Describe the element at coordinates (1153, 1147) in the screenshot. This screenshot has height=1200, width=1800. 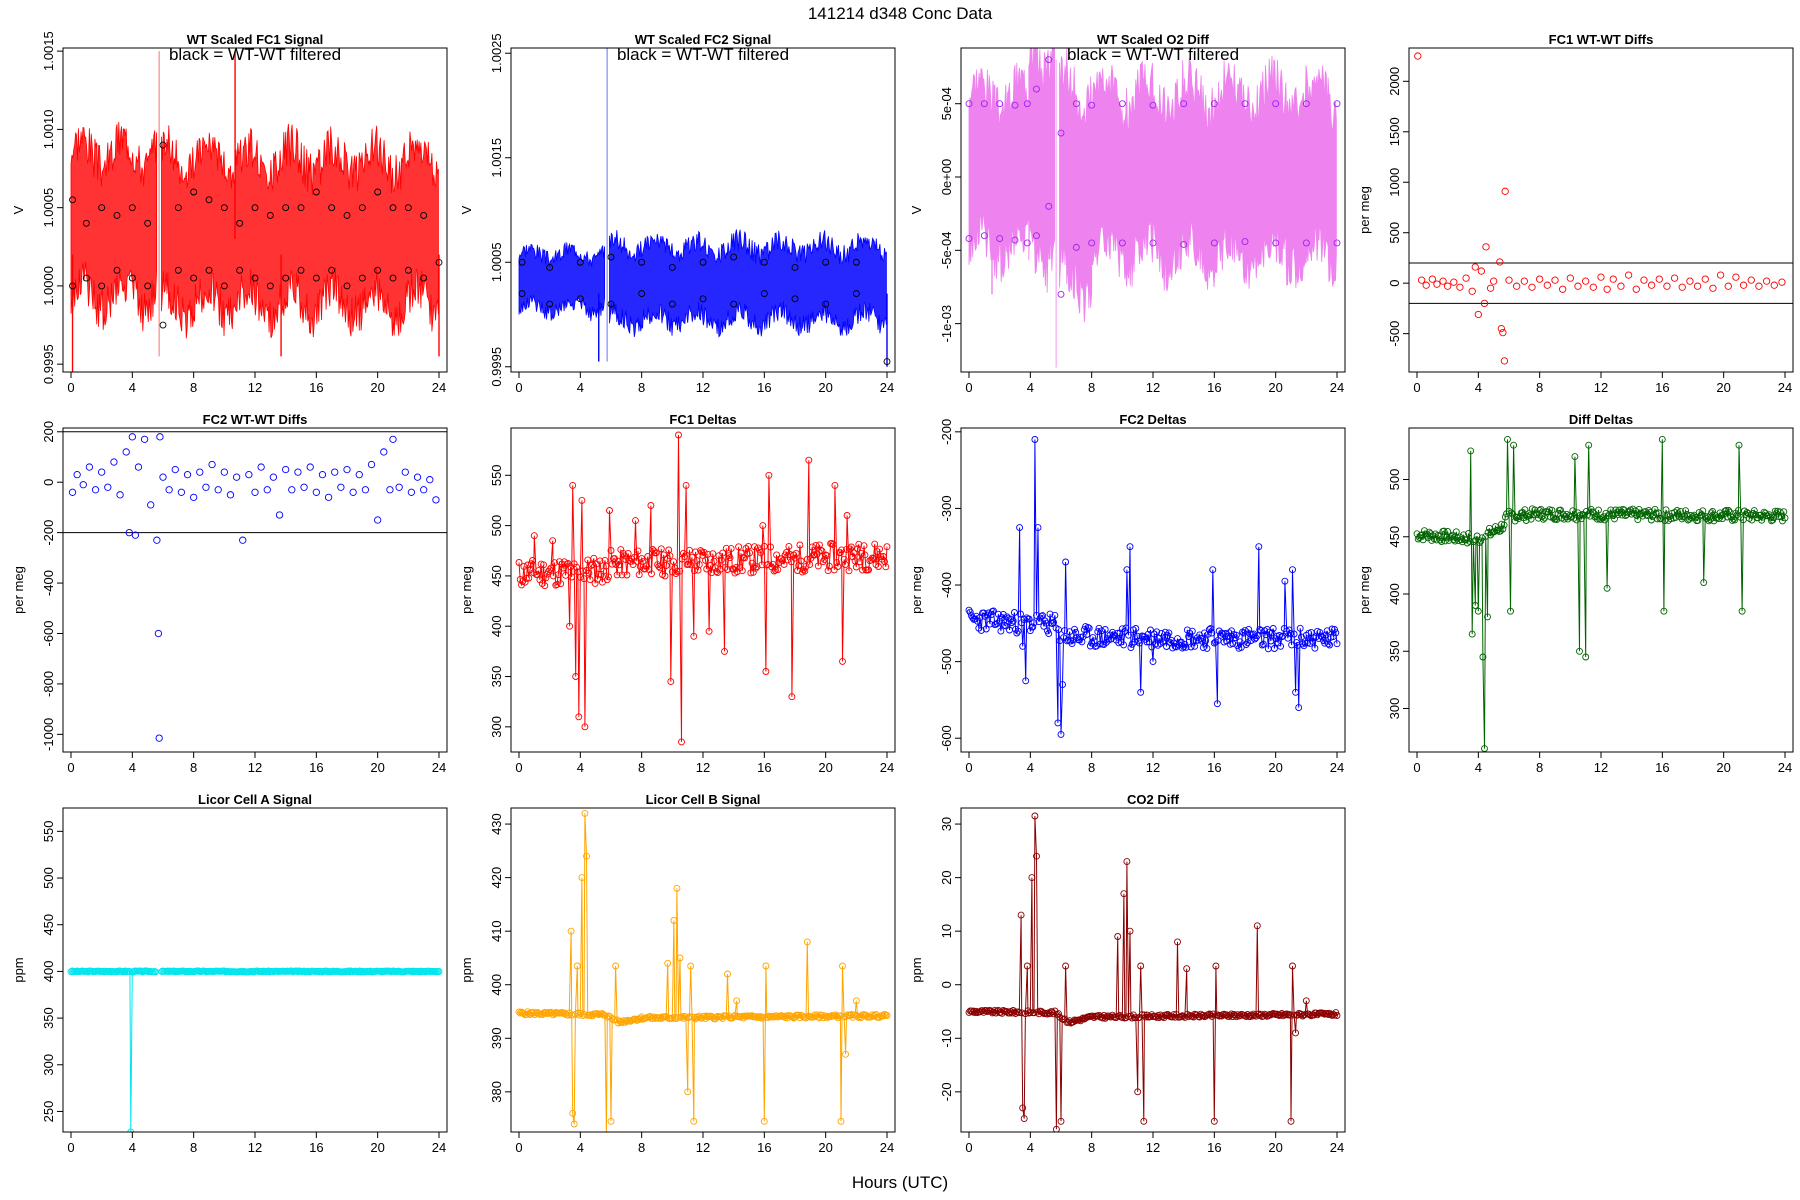
I see `x-tick-label: 12` at that location.